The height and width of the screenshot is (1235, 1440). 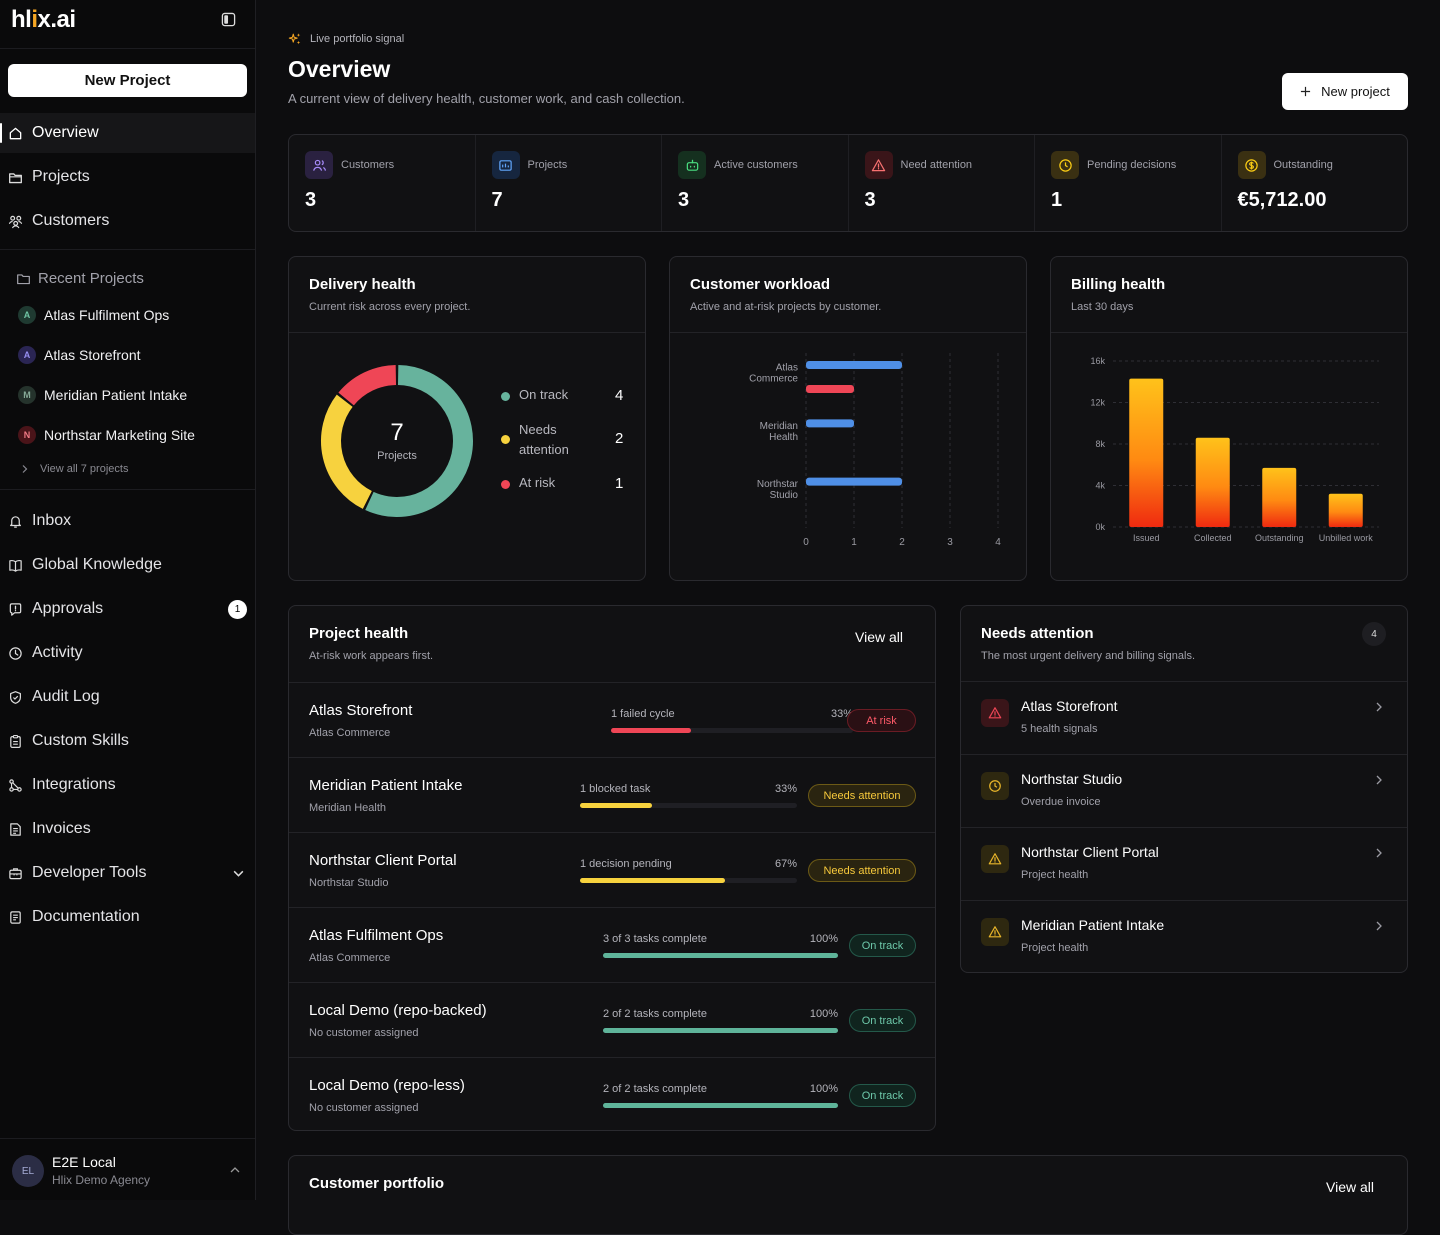 What do you see at coordinates (786, 307) in the screenshot?
I see `card-subtitle: Active and at-risk projects by customer.` at bounding box center [786, 307].